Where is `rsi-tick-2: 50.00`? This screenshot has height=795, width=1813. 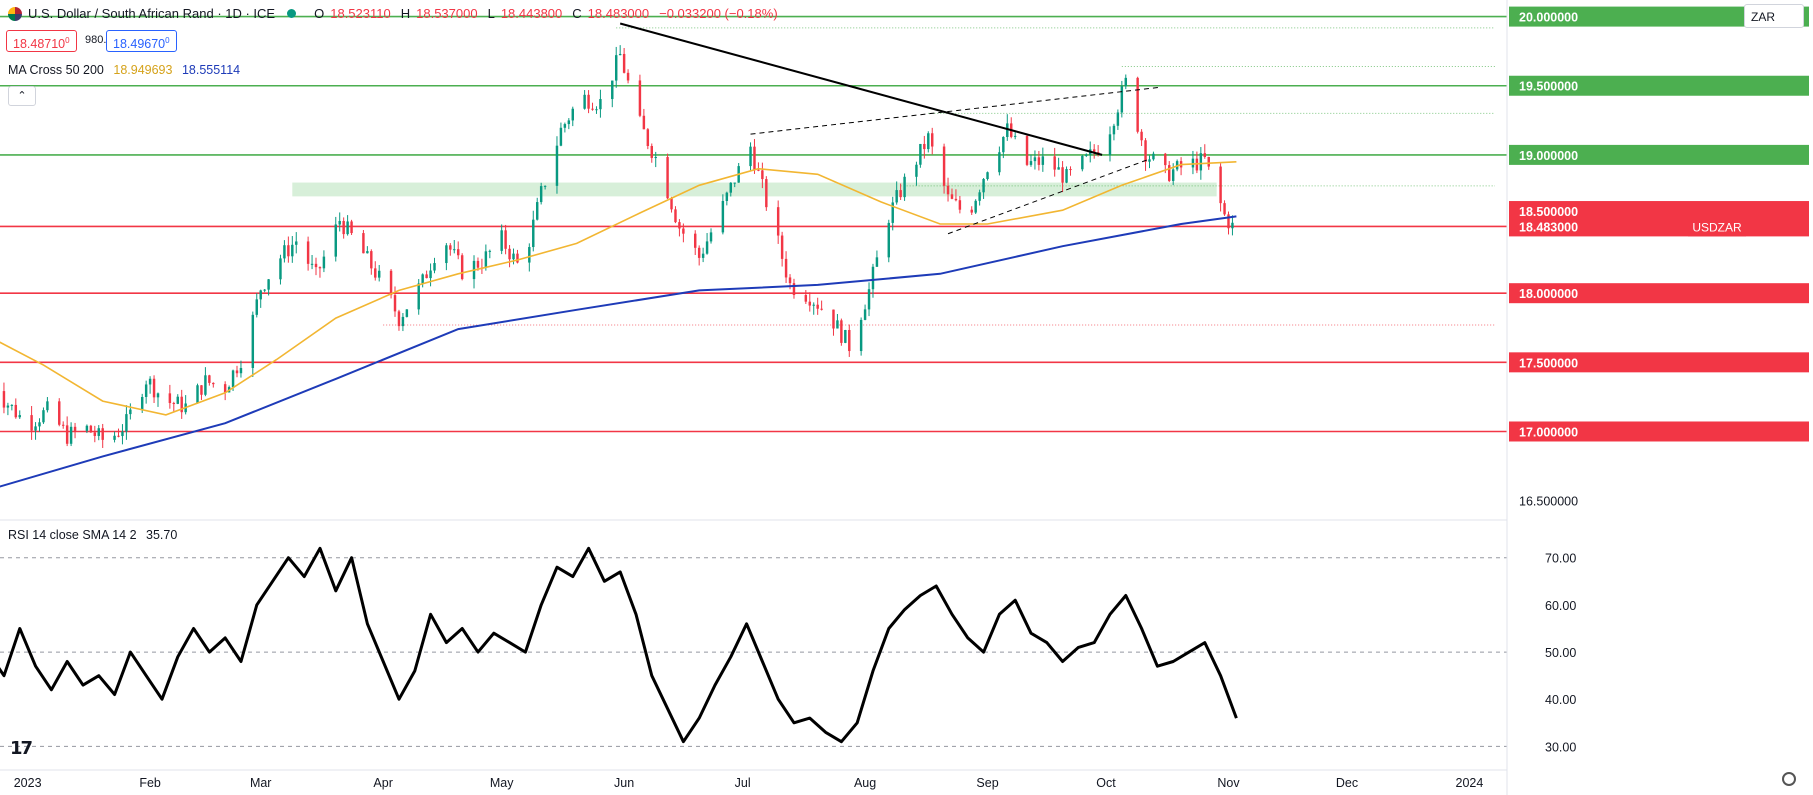
rsi-tick-2: 50.00 is located at coordinates (1560, 653).